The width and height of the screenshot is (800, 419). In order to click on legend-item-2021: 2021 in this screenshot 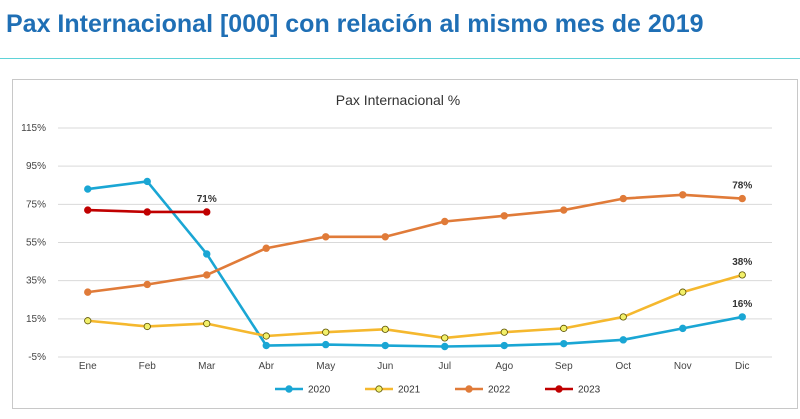, I will do `click(393, 390)`.